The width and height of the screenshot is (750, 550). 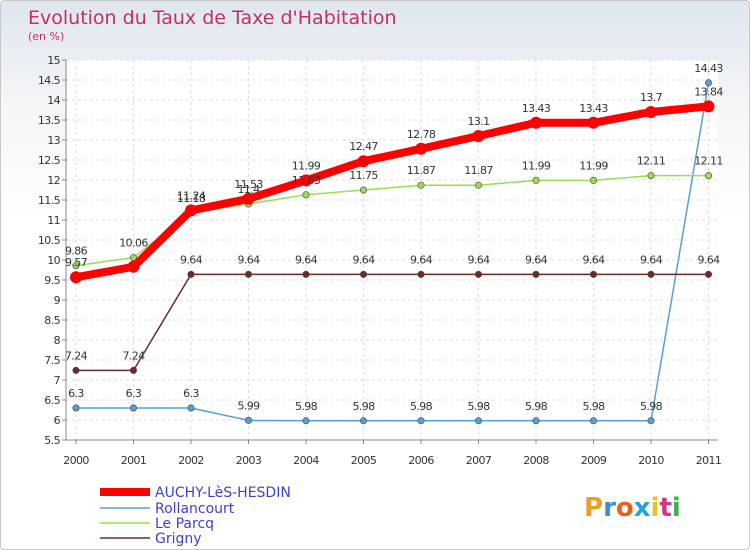 I want to click on data-label: 11.4, so click(x=248, y=189).